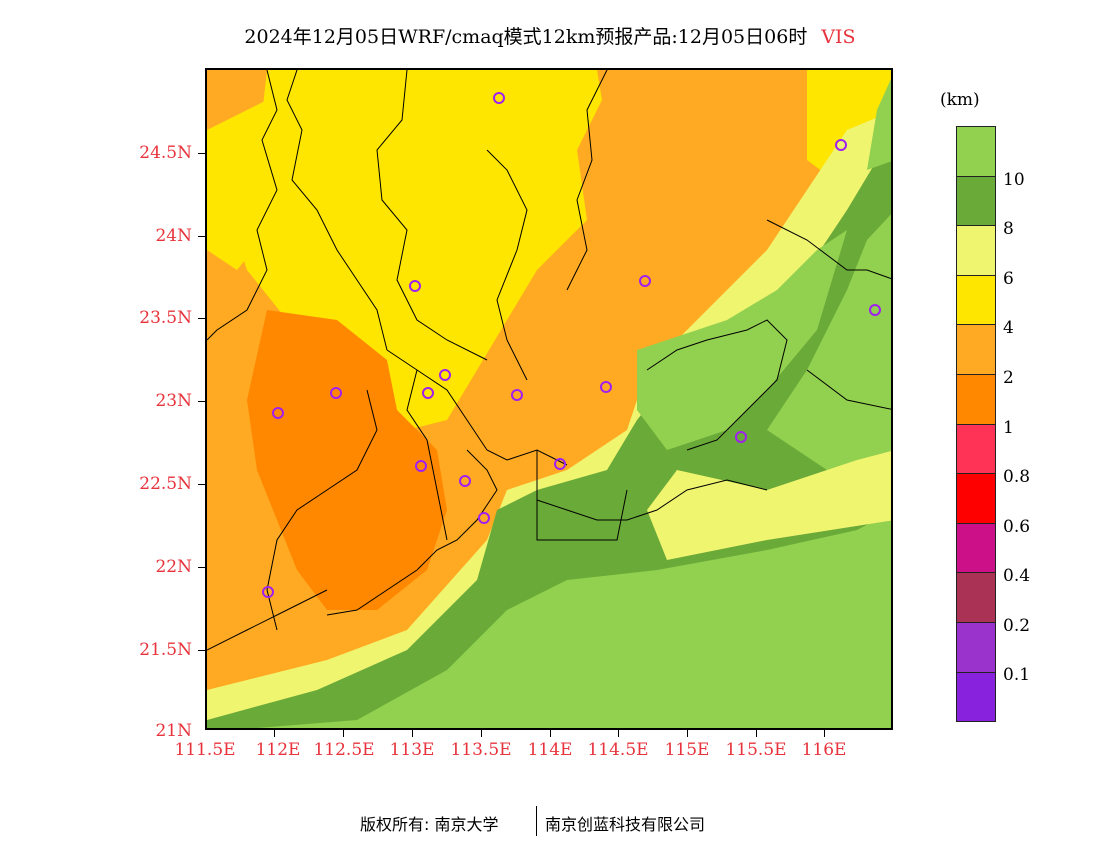 This screenshot has height=850, width=1100. I want to click on legend-label: 0.4, so click(1017, 576).